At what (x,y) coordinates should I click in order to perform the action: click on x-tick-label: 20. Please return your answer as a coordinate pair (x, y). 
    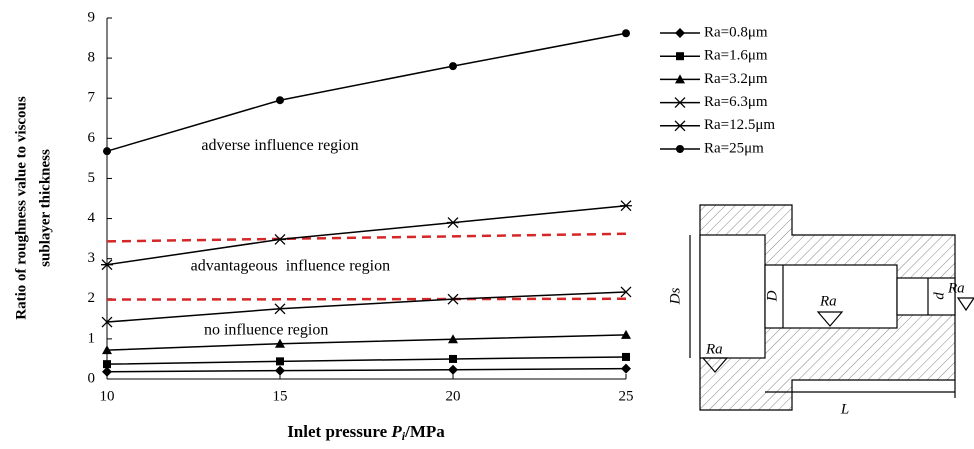
    Looking at the image, I should click on (453, 396).